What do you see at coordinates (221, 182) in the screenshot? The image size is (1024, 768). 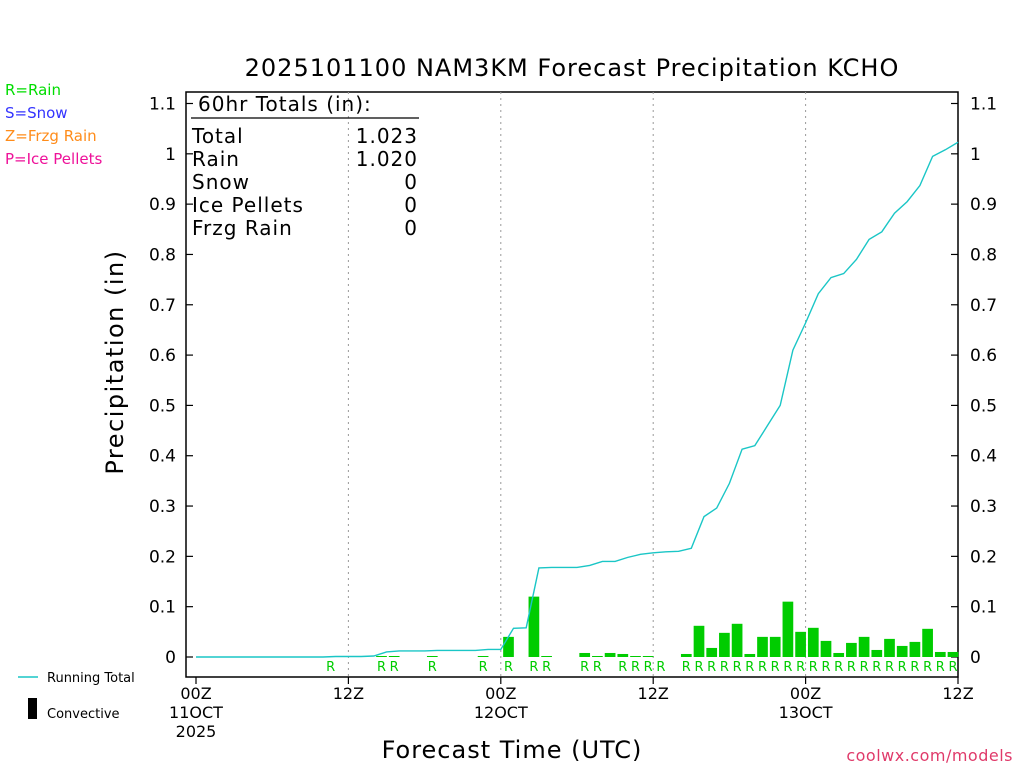 I see `totals-label: Snow` at bounding box center [221, 182].